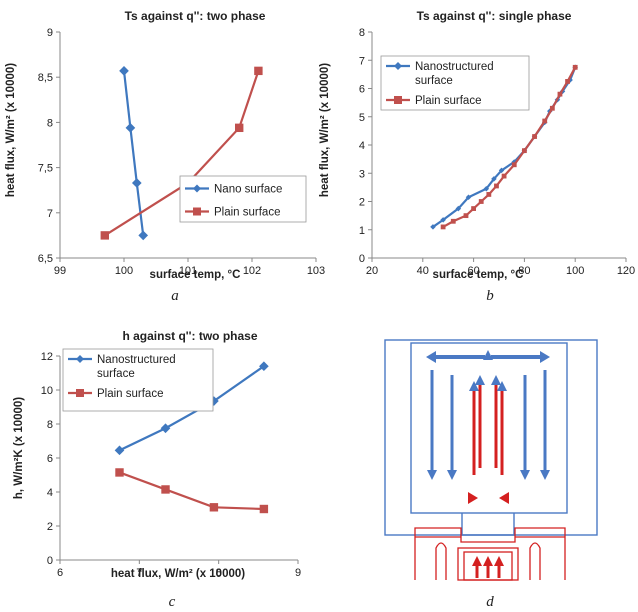  Describe the element at coordinates (60, 573) in the screenshot. I see `x-tick-label: 6` at that location.